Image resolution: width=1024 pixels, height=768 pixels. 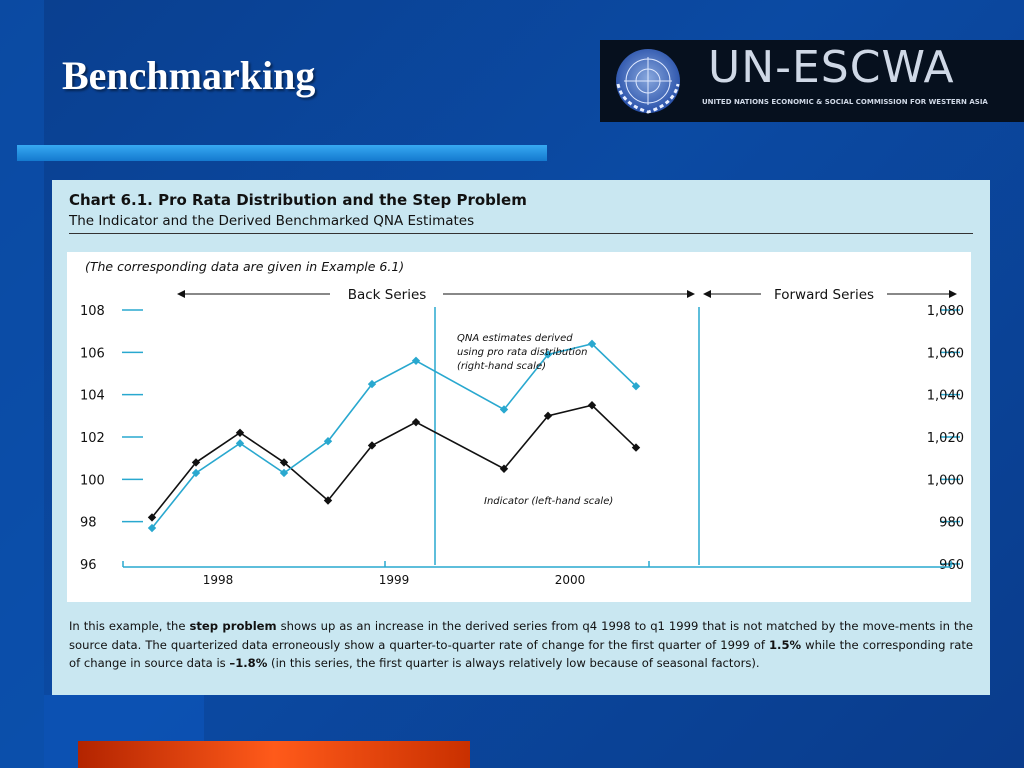 I want to click on left-axis-tick-label: 104, so click(x=92, y=396).